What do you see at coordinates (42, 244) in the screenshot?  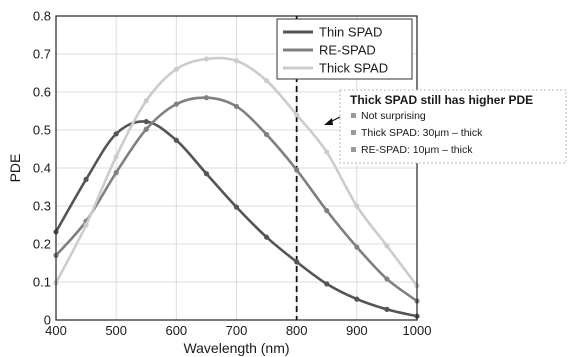 I see `y-tick-label: 0.2` at bounding box center [42, 244].